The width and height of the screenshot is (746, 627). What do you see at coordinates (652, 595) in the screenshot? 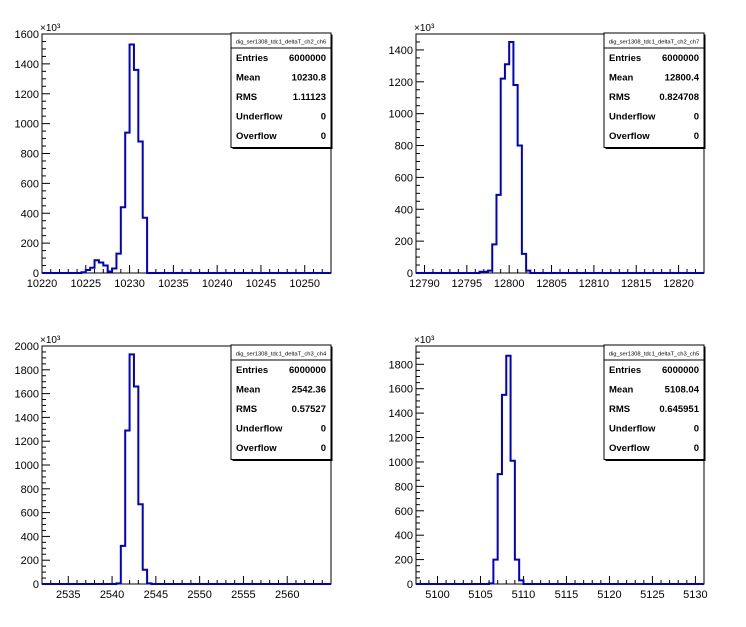
I see `x-tick-label: 5125` at bounding box center [652, 595].